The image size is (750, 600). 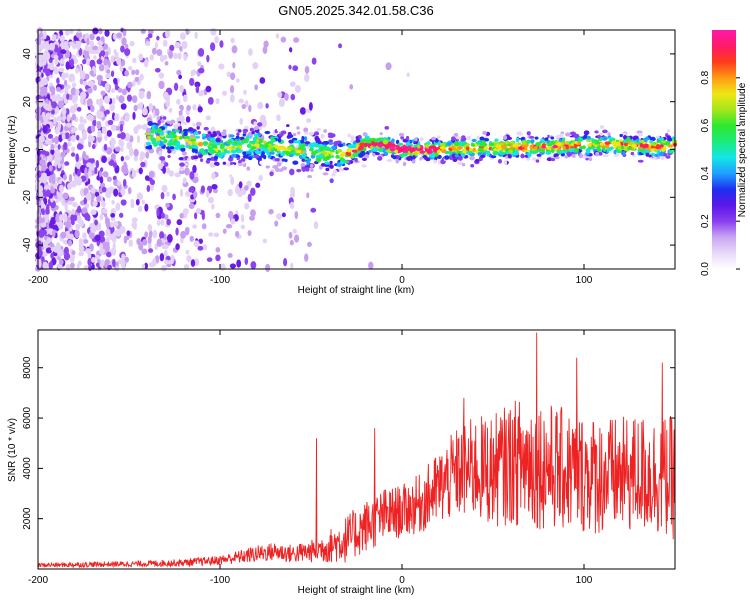 I want to click on spectrogram-y-tick-label: -40, so click(x=27, y=244).